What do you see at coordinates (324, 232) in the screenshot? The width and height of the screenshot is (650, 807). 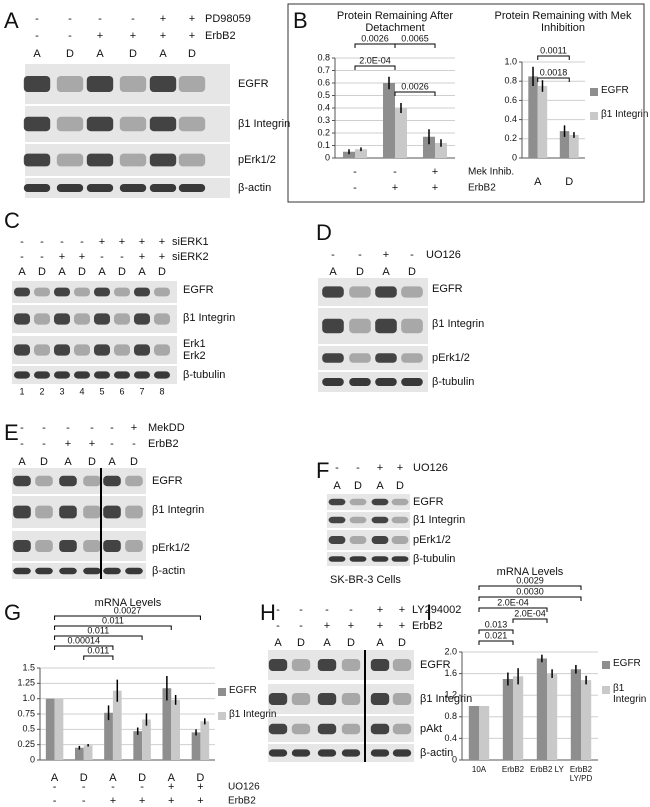 I see `panel-letter: D` at bounding box center [324, 232].